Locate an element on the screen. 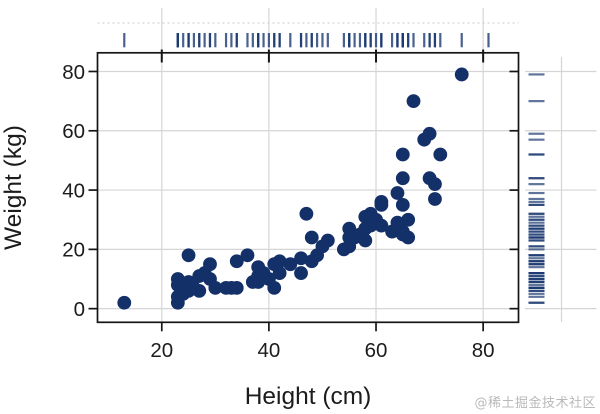  x-tick-label: 80 is located at coordinates (483, 350).